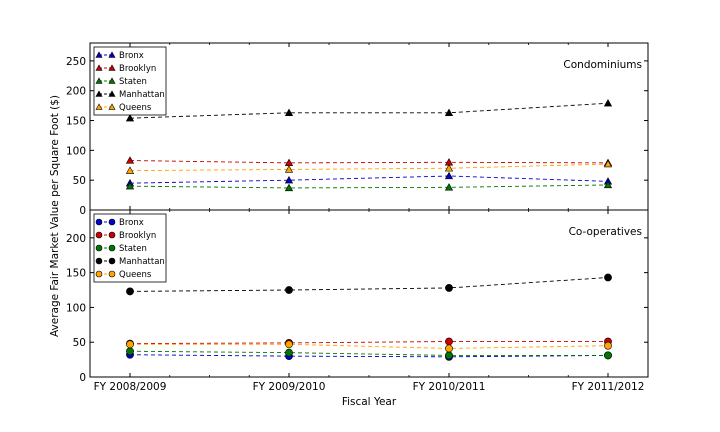 The height and width of the screenshot is (432, 720). I want to click on x-tick-label: FY 2009/2010, so click(289, 387).